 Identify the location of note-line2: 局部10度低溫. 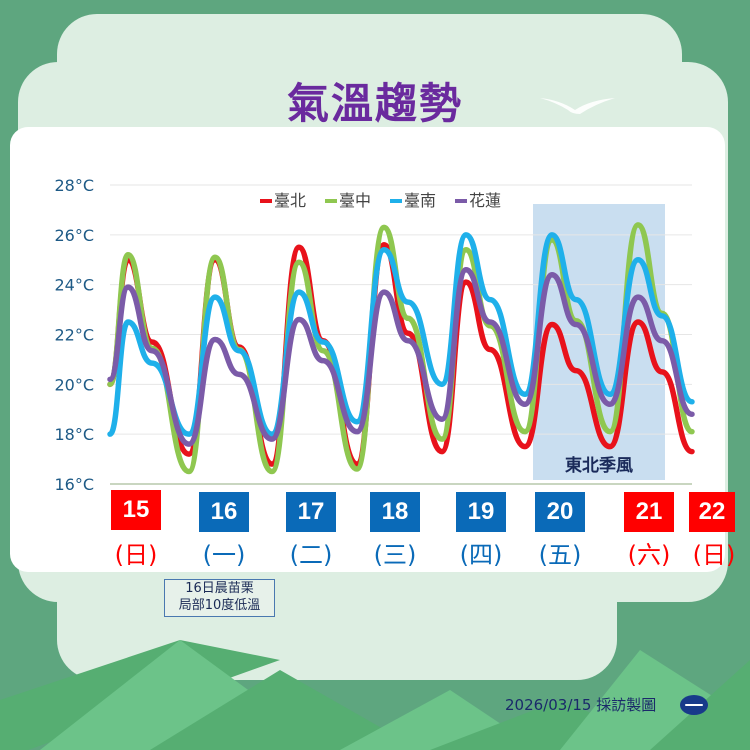
(219, 605).